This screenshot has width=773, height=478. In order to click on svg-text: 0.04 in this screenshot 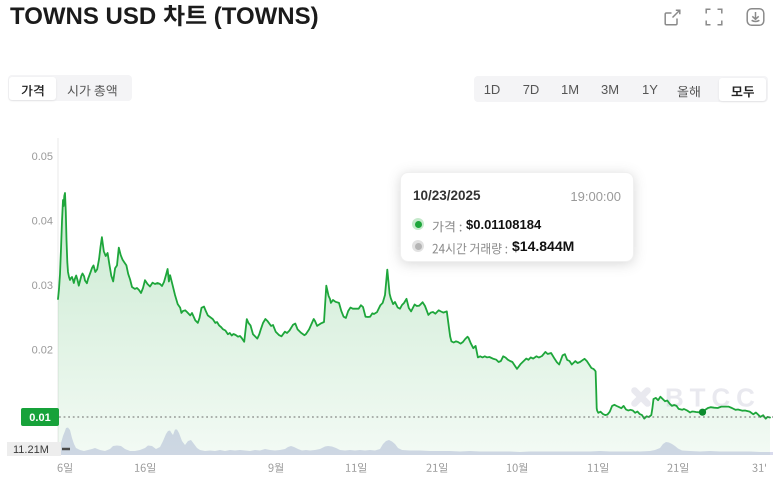, I will do `click(42, 222)`.